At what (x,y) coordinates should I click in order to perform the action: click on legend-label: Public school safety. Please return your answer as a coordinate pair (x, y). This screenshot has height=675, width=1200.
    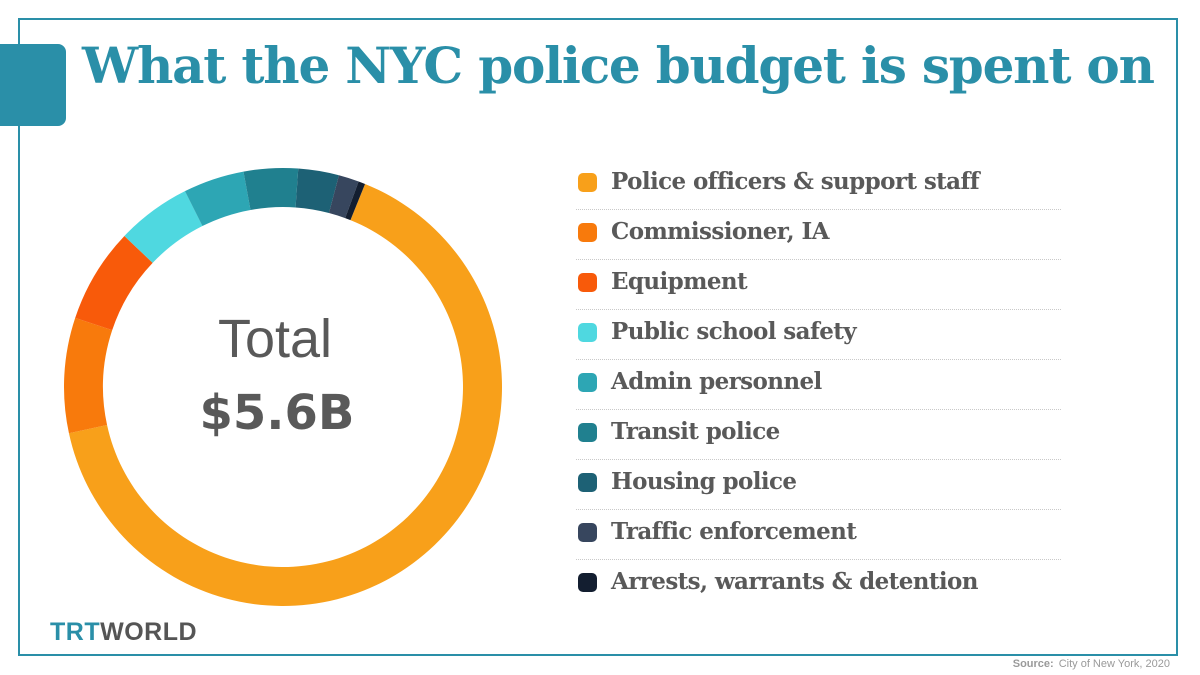
    Looking at the image, I should click on (734, 331).